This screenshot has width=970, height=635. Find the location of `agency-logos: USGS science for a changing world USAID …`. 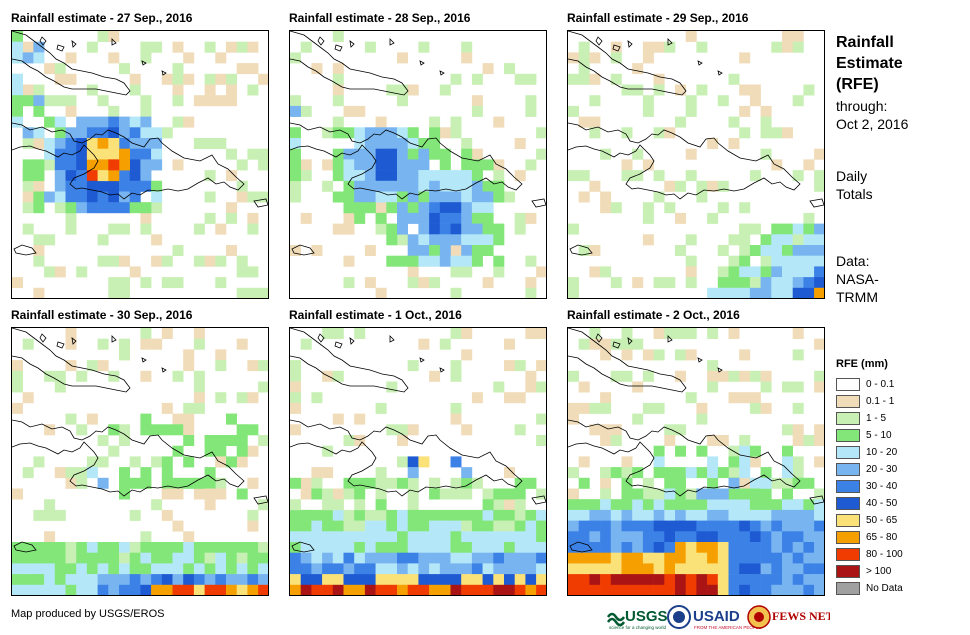

agency-logos: USGS science for a changing world USAID … is located at coordinates (718, 617).